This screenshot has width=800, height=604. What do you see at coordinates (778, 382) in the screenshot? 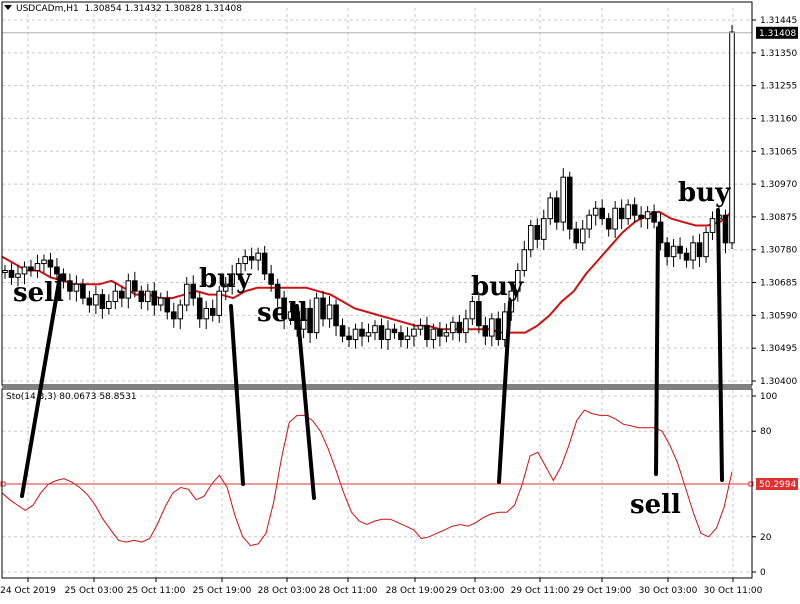
I see `y-tick-label: 1.30400` at bounding box center [778, 382].